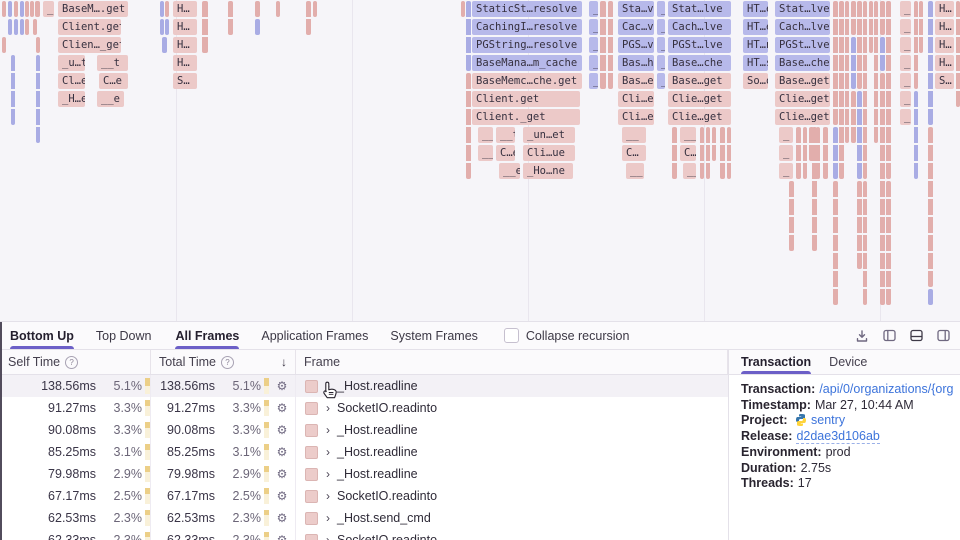 The image size is (960, 540). Describe the element at coordinates (284, 362) in the screenshot. I see `sort-desc-icon: ↓` at that location.